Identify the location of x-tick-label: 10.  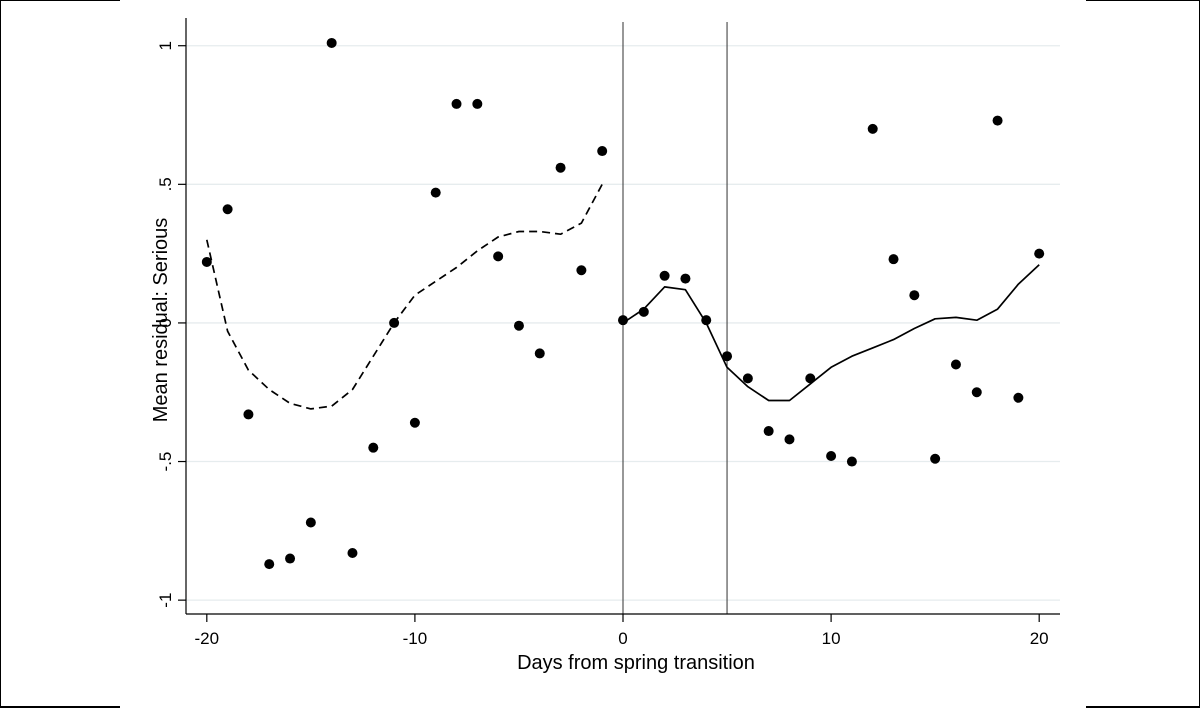
(831, 638).